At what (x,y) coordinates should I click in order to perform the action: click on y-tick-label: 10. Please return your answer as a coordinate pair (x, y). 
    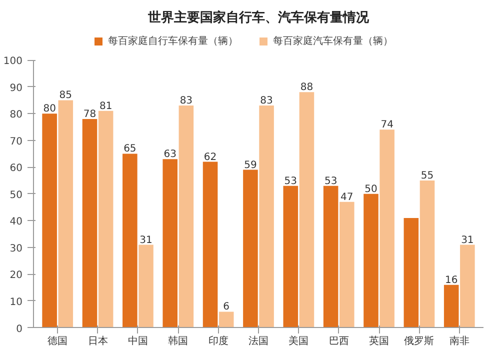
    Looking at the image, I should click on (16, 302).